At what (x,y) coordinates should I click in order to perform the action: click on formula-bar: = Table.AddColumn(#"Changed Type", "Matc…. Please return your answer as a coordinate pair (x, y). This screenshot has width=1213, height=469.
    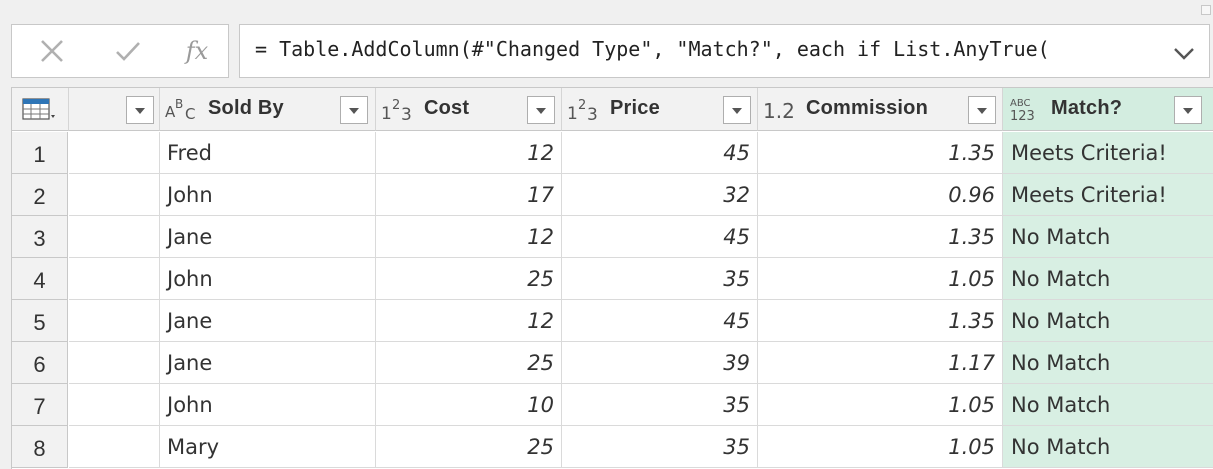
    Looking at the image, I should click on (724, 51).